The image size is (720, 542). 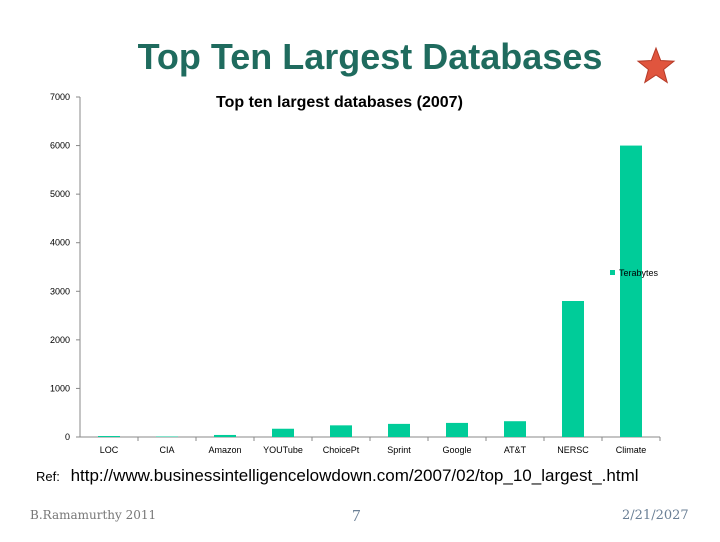 I want to click on footer-author: B.Ramamurthy 2011, so click(x=93, y=525).